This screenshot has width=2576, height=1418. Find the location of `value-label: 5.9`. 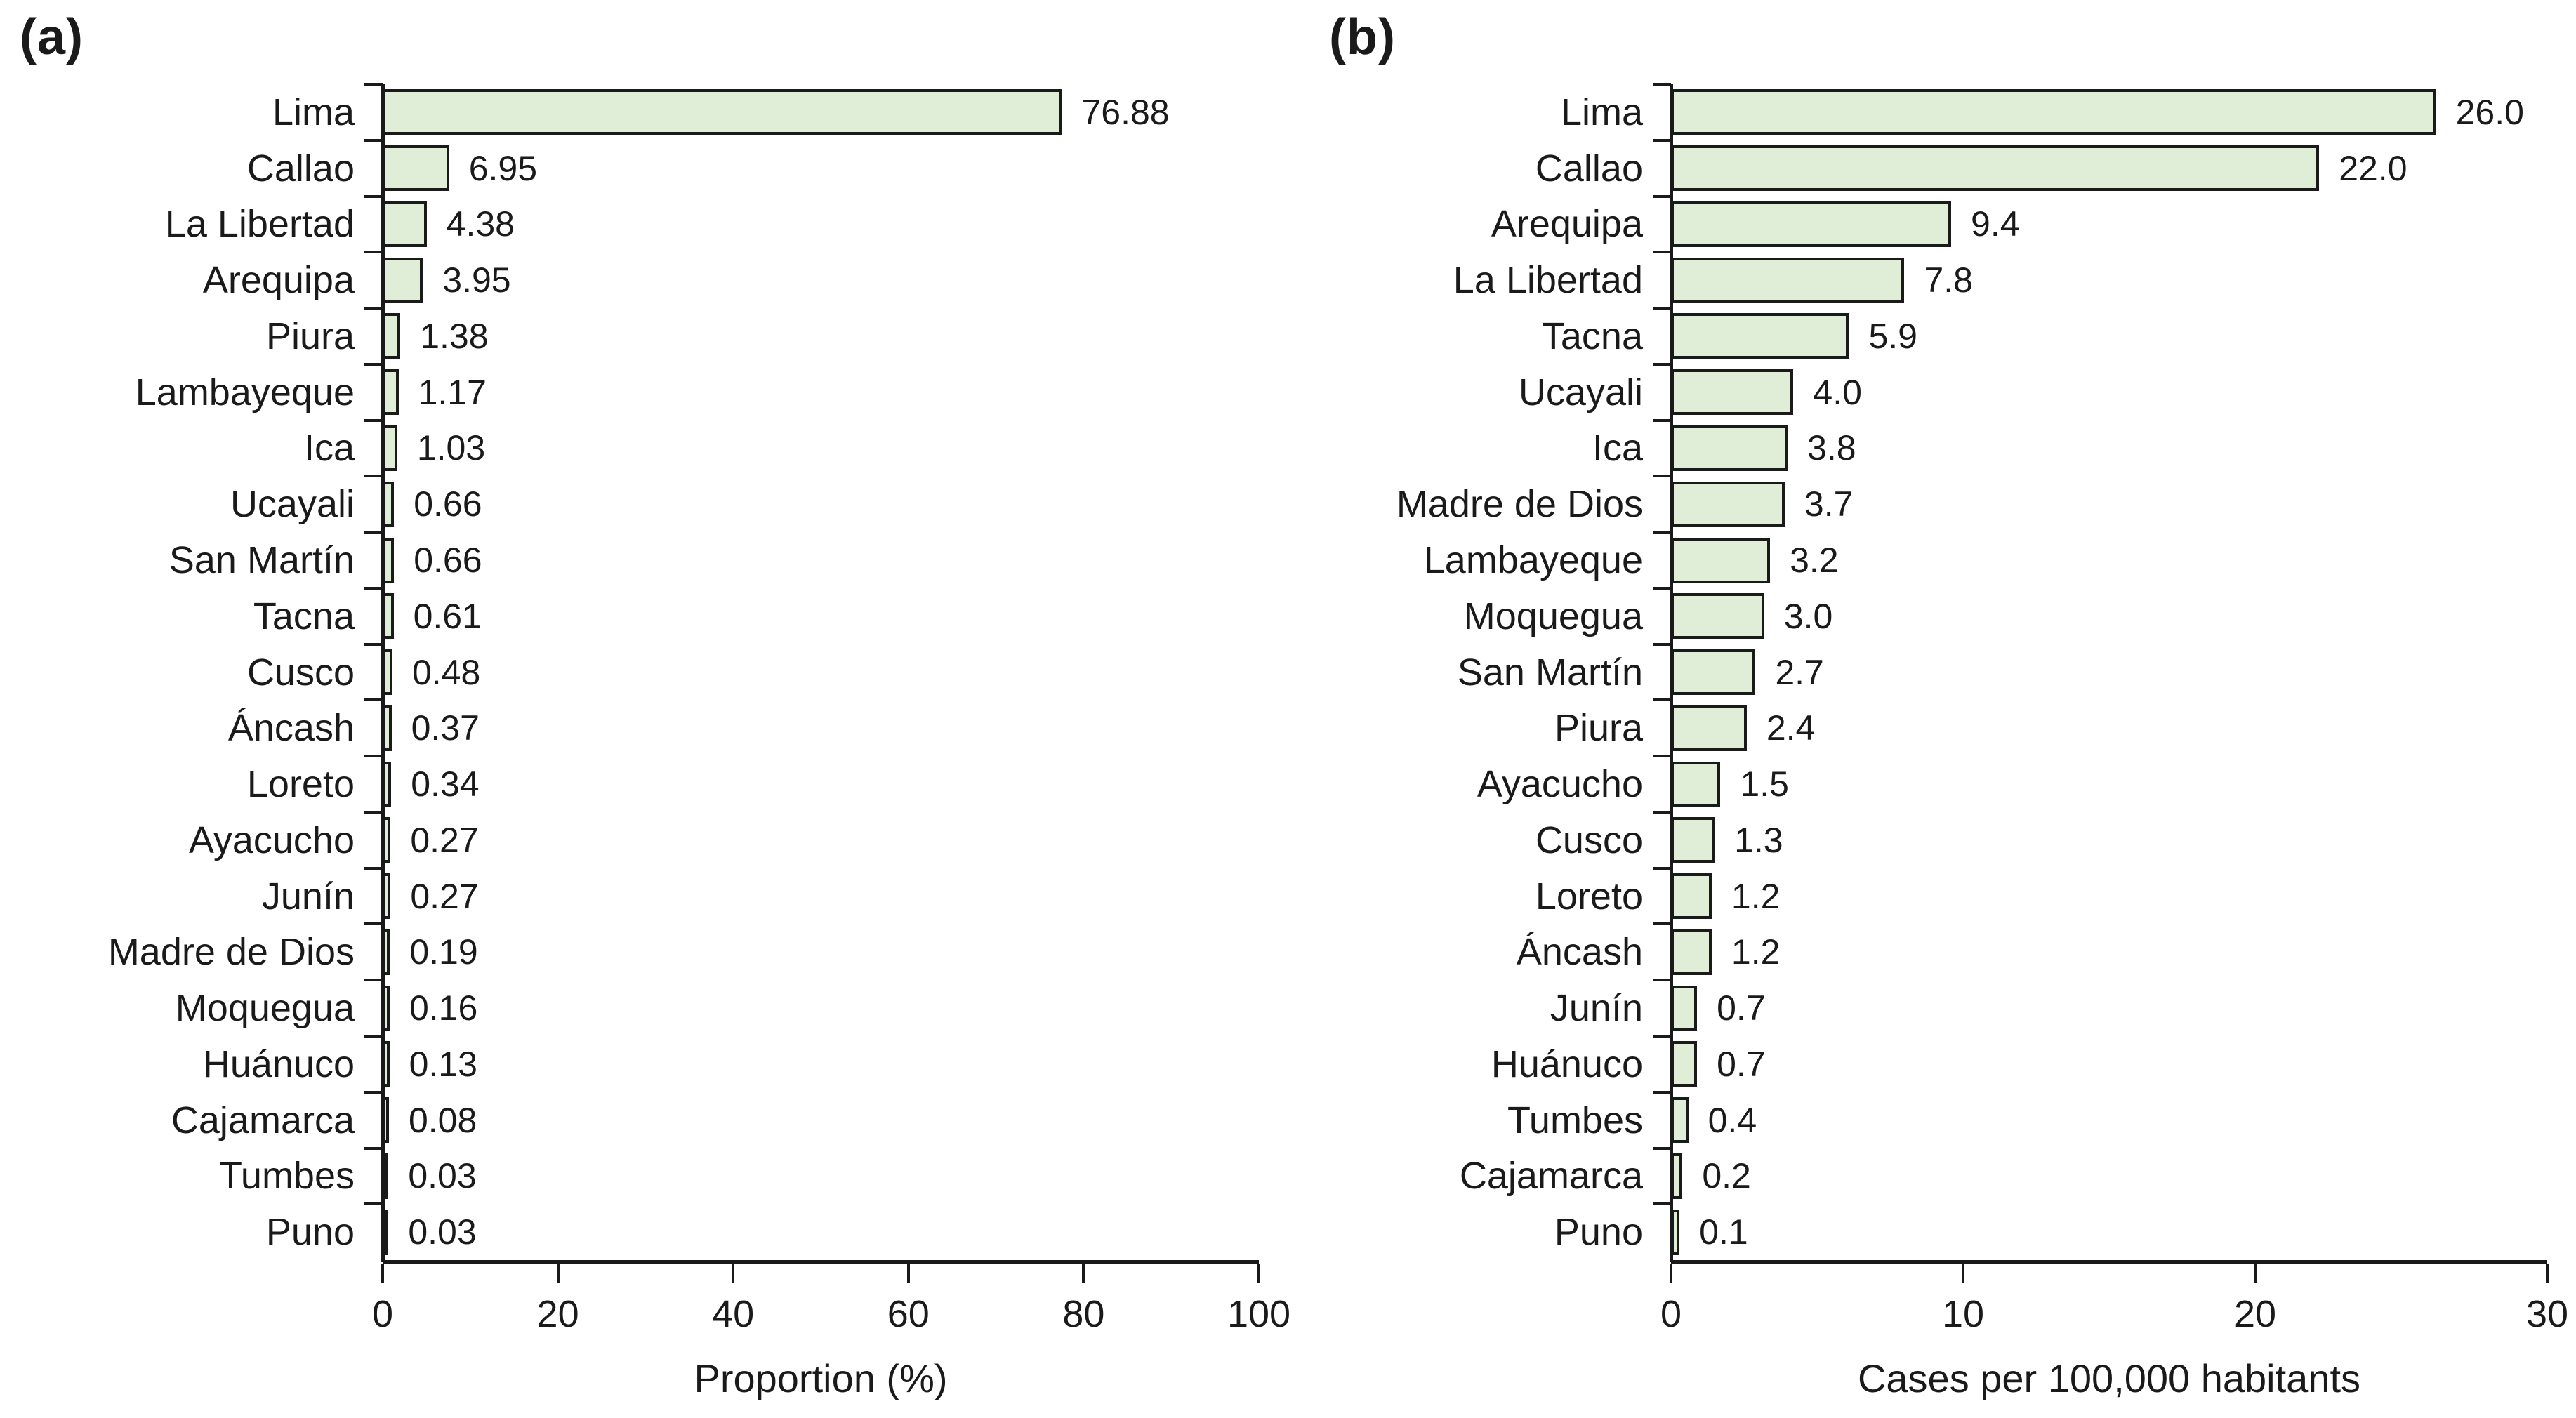

value-label: 5.9 is located at coordinates (1892, 336).